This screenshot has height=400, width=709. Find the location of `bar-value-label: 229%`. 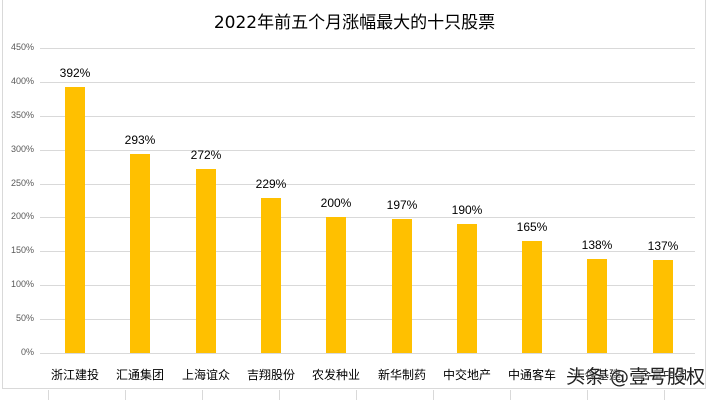

bar-value-label: 229% is located at coordinates (271, 184).